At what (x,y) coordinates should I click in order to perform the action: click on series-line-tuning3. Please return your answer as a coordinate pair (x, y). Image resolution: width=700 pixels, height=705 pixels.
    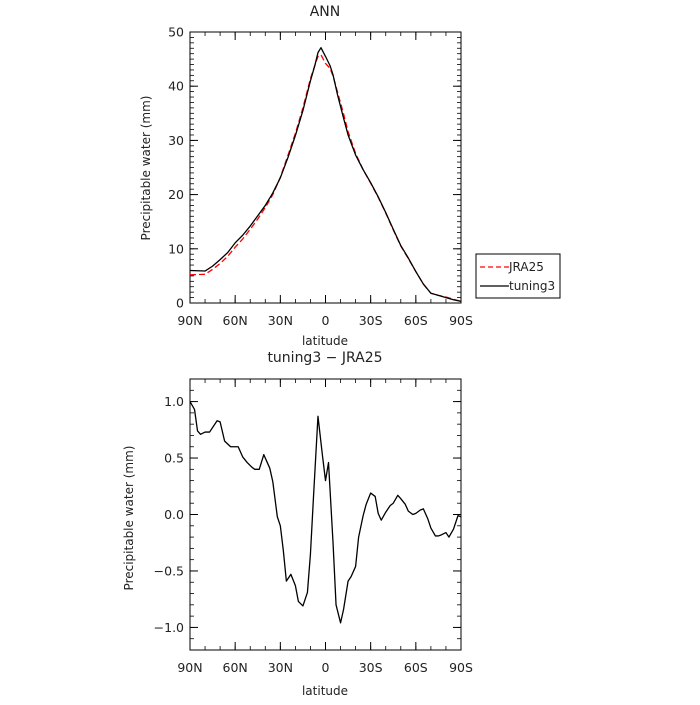
    Looking at the image, I should click on (325, 175).